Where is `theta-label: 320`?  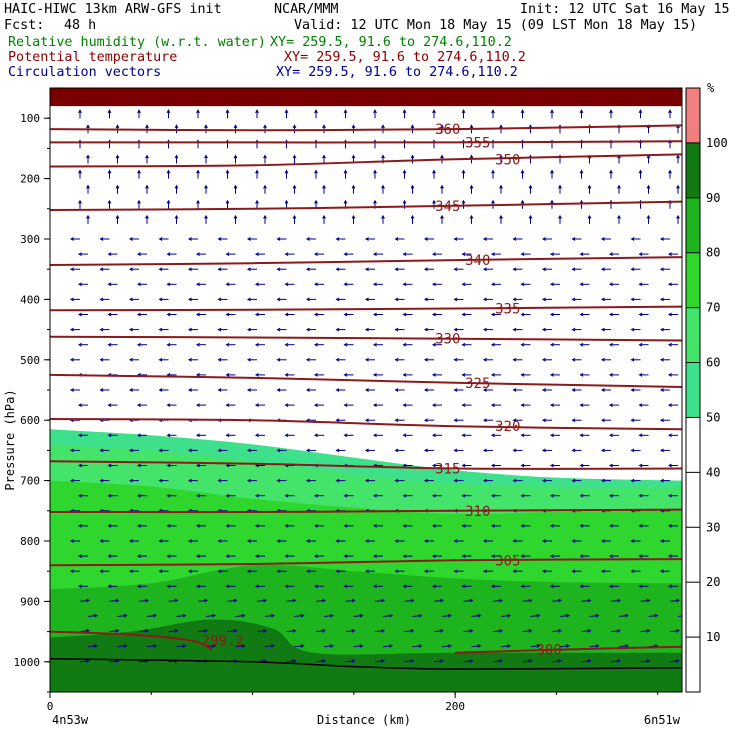 theta-label: 320 is located at coordinates (507, 427).